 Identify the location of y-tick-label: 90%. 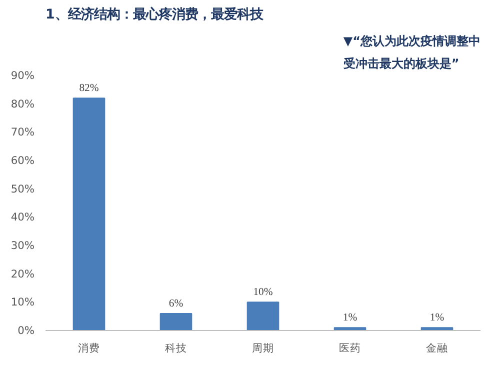
(22, 75).